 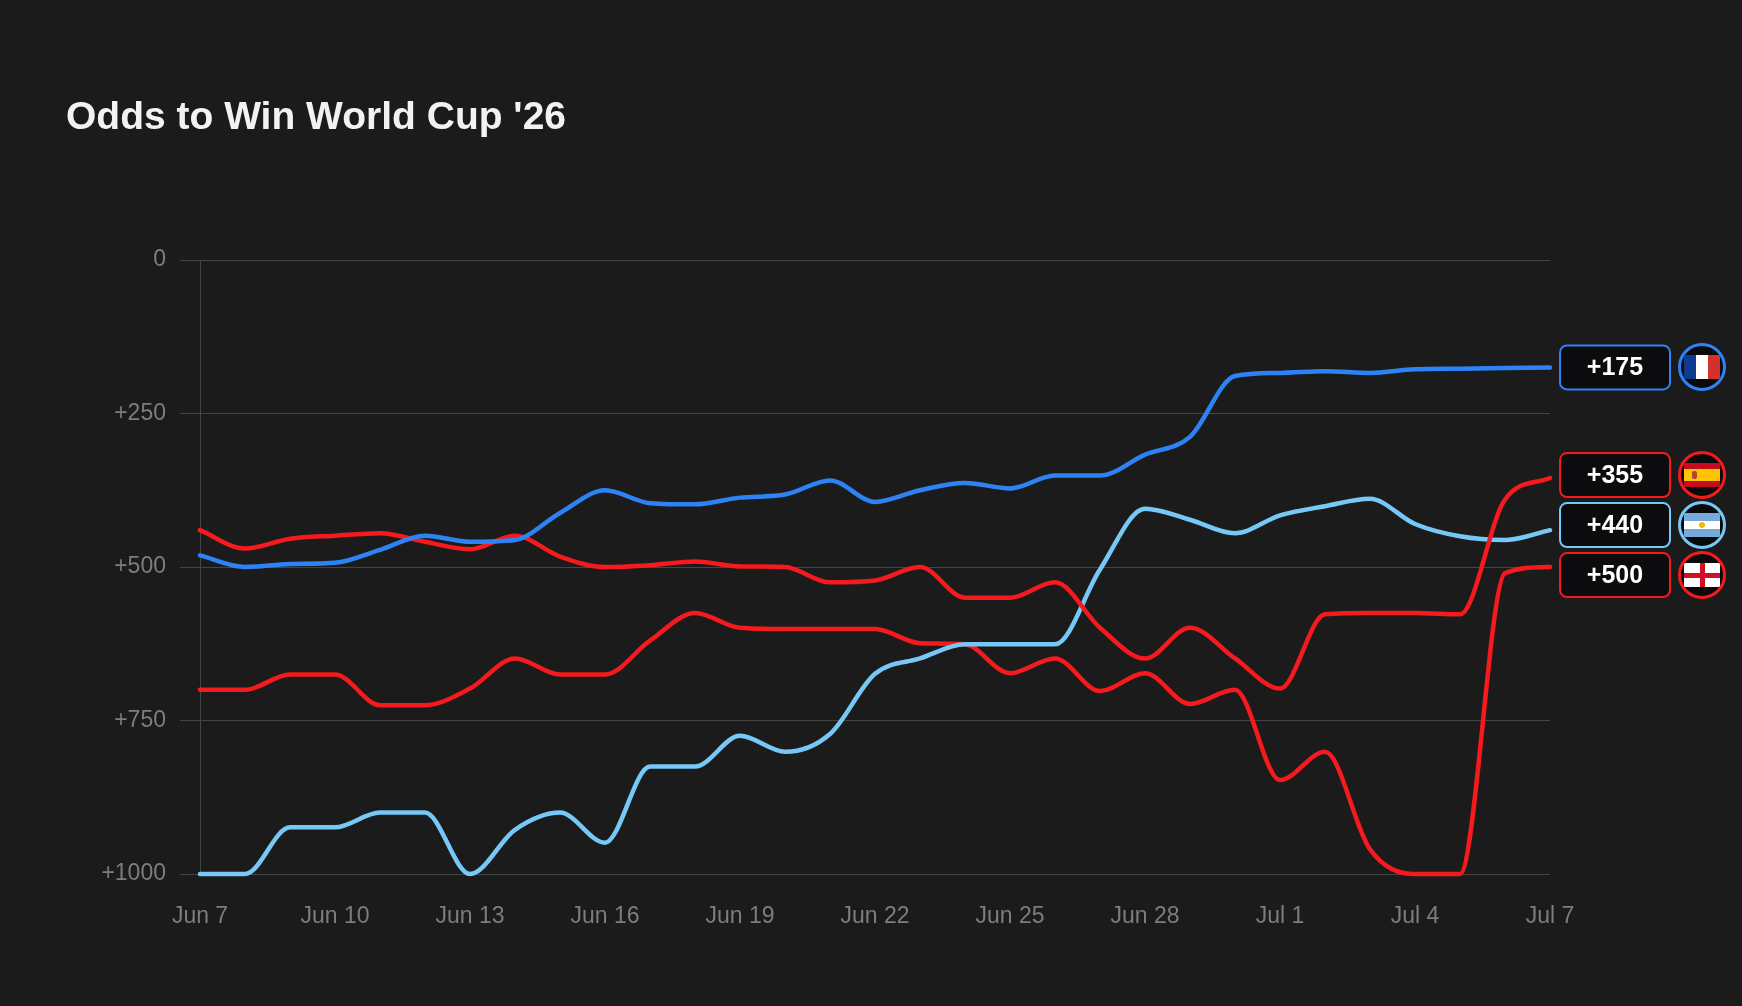 What do you see at coordinates (1615, 573) in the screenshot?
I see `data-label: +500` at bounding box center [1615, 573].